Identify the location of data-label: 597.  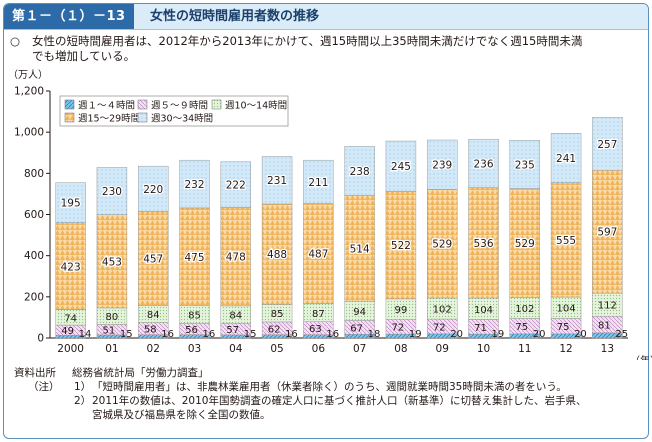
(607, 233).